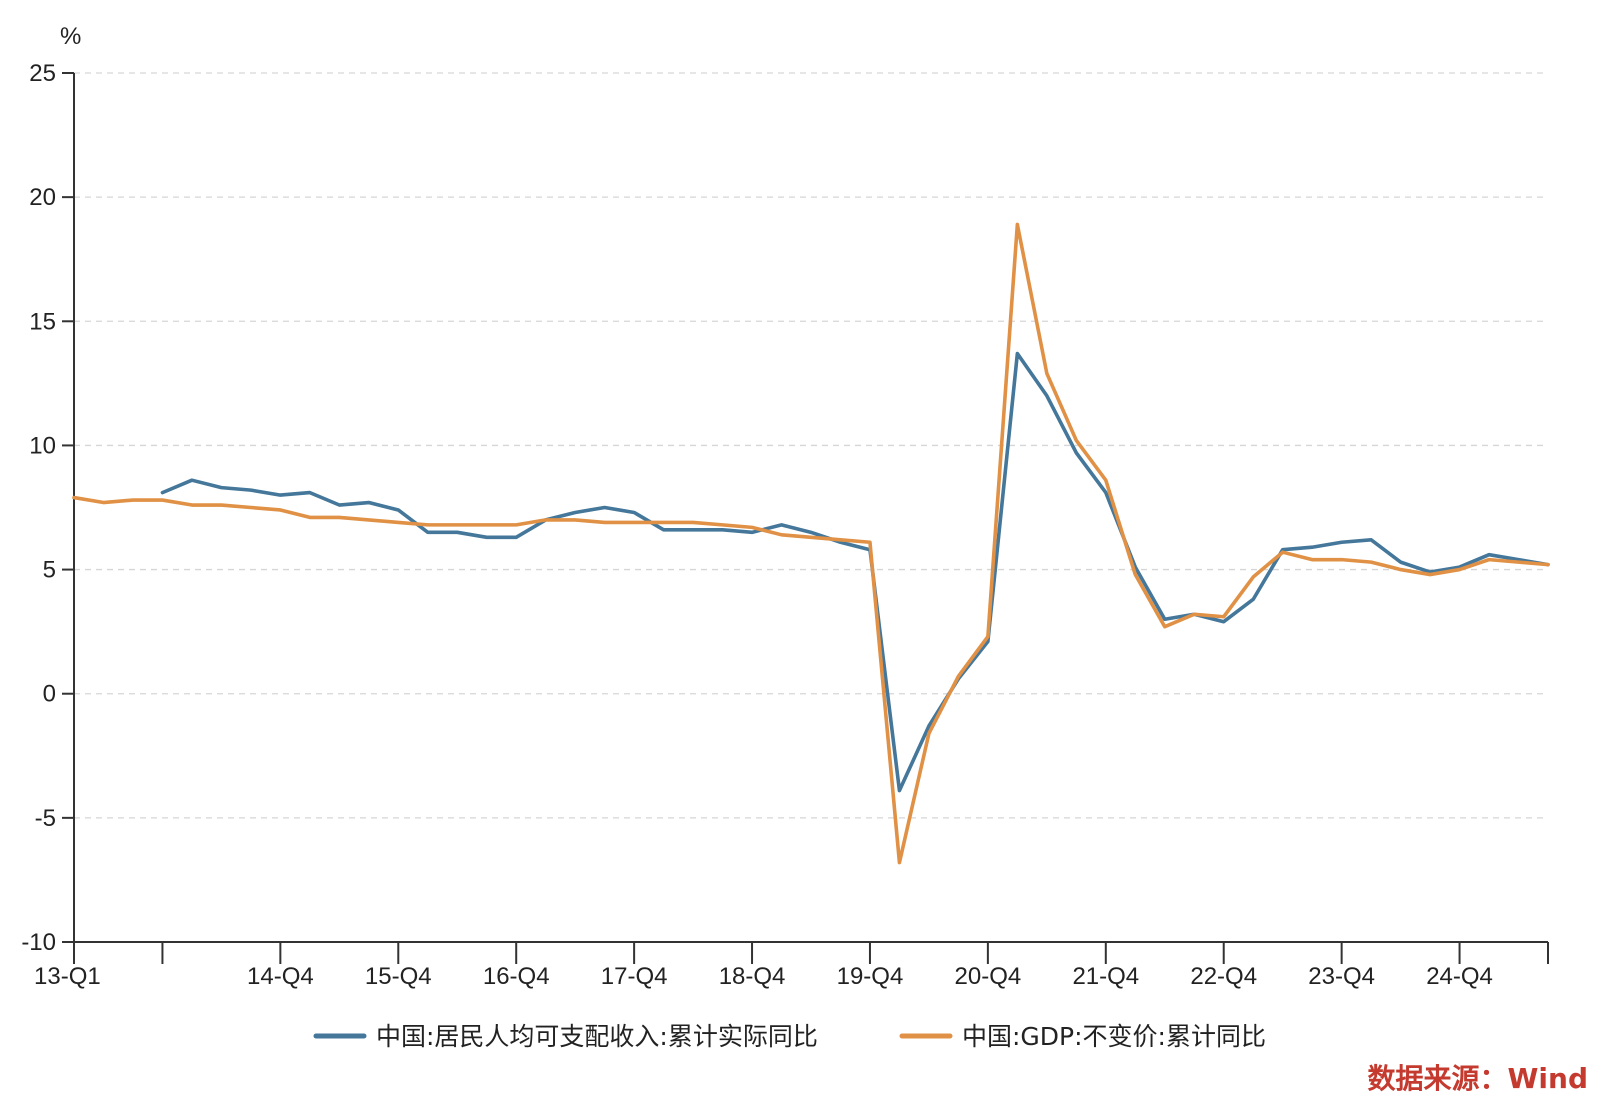  Describe the element at coordinates (634, 976) in the screenshot. I see `x-tick-label: 17-Q4` at that location.